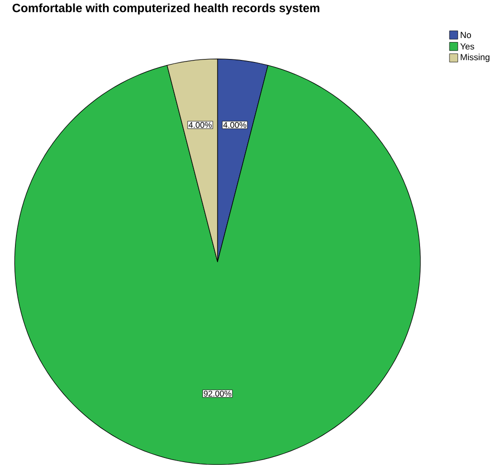 The width and height of the screenshot is (491, 465). Describe the element at coordinates (475, 58) in the screenshot. I see `legend-label: Missing` at that location.